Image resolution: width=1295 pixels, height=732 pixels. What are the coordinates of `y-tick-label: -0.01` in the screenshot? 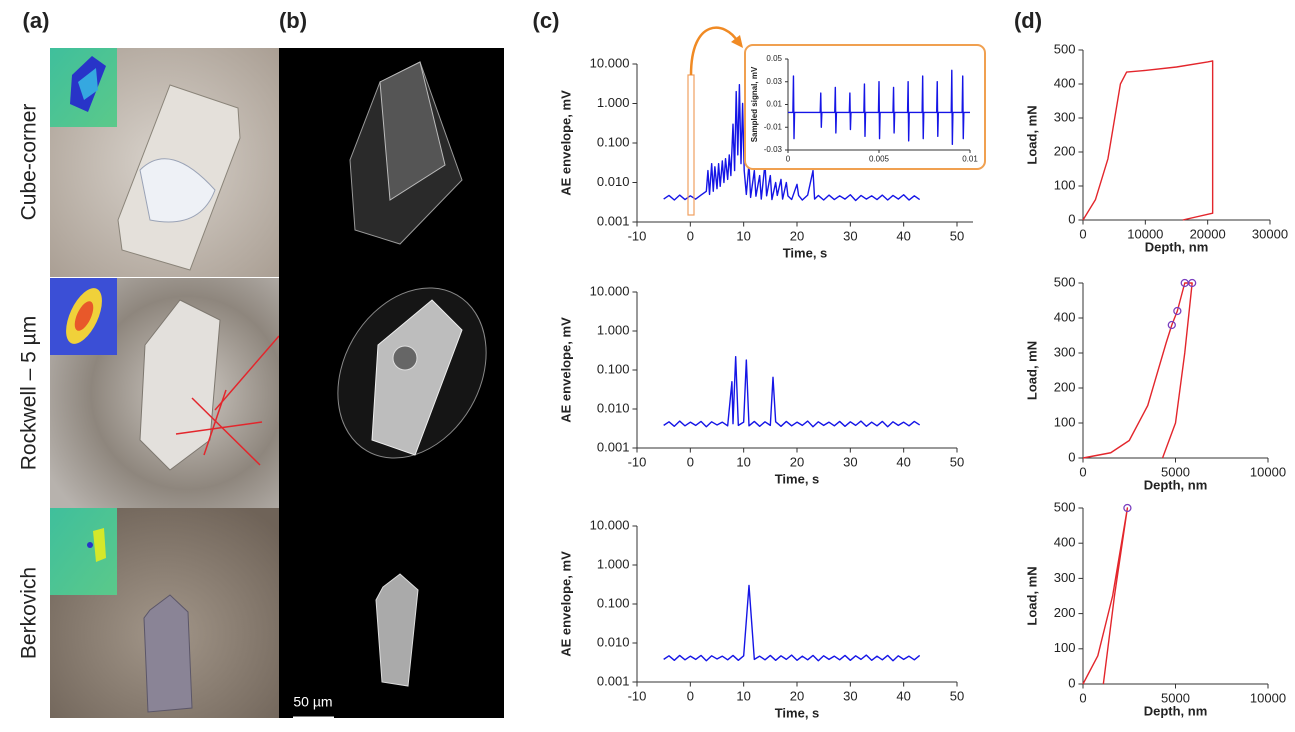 It's located at (773, 126).